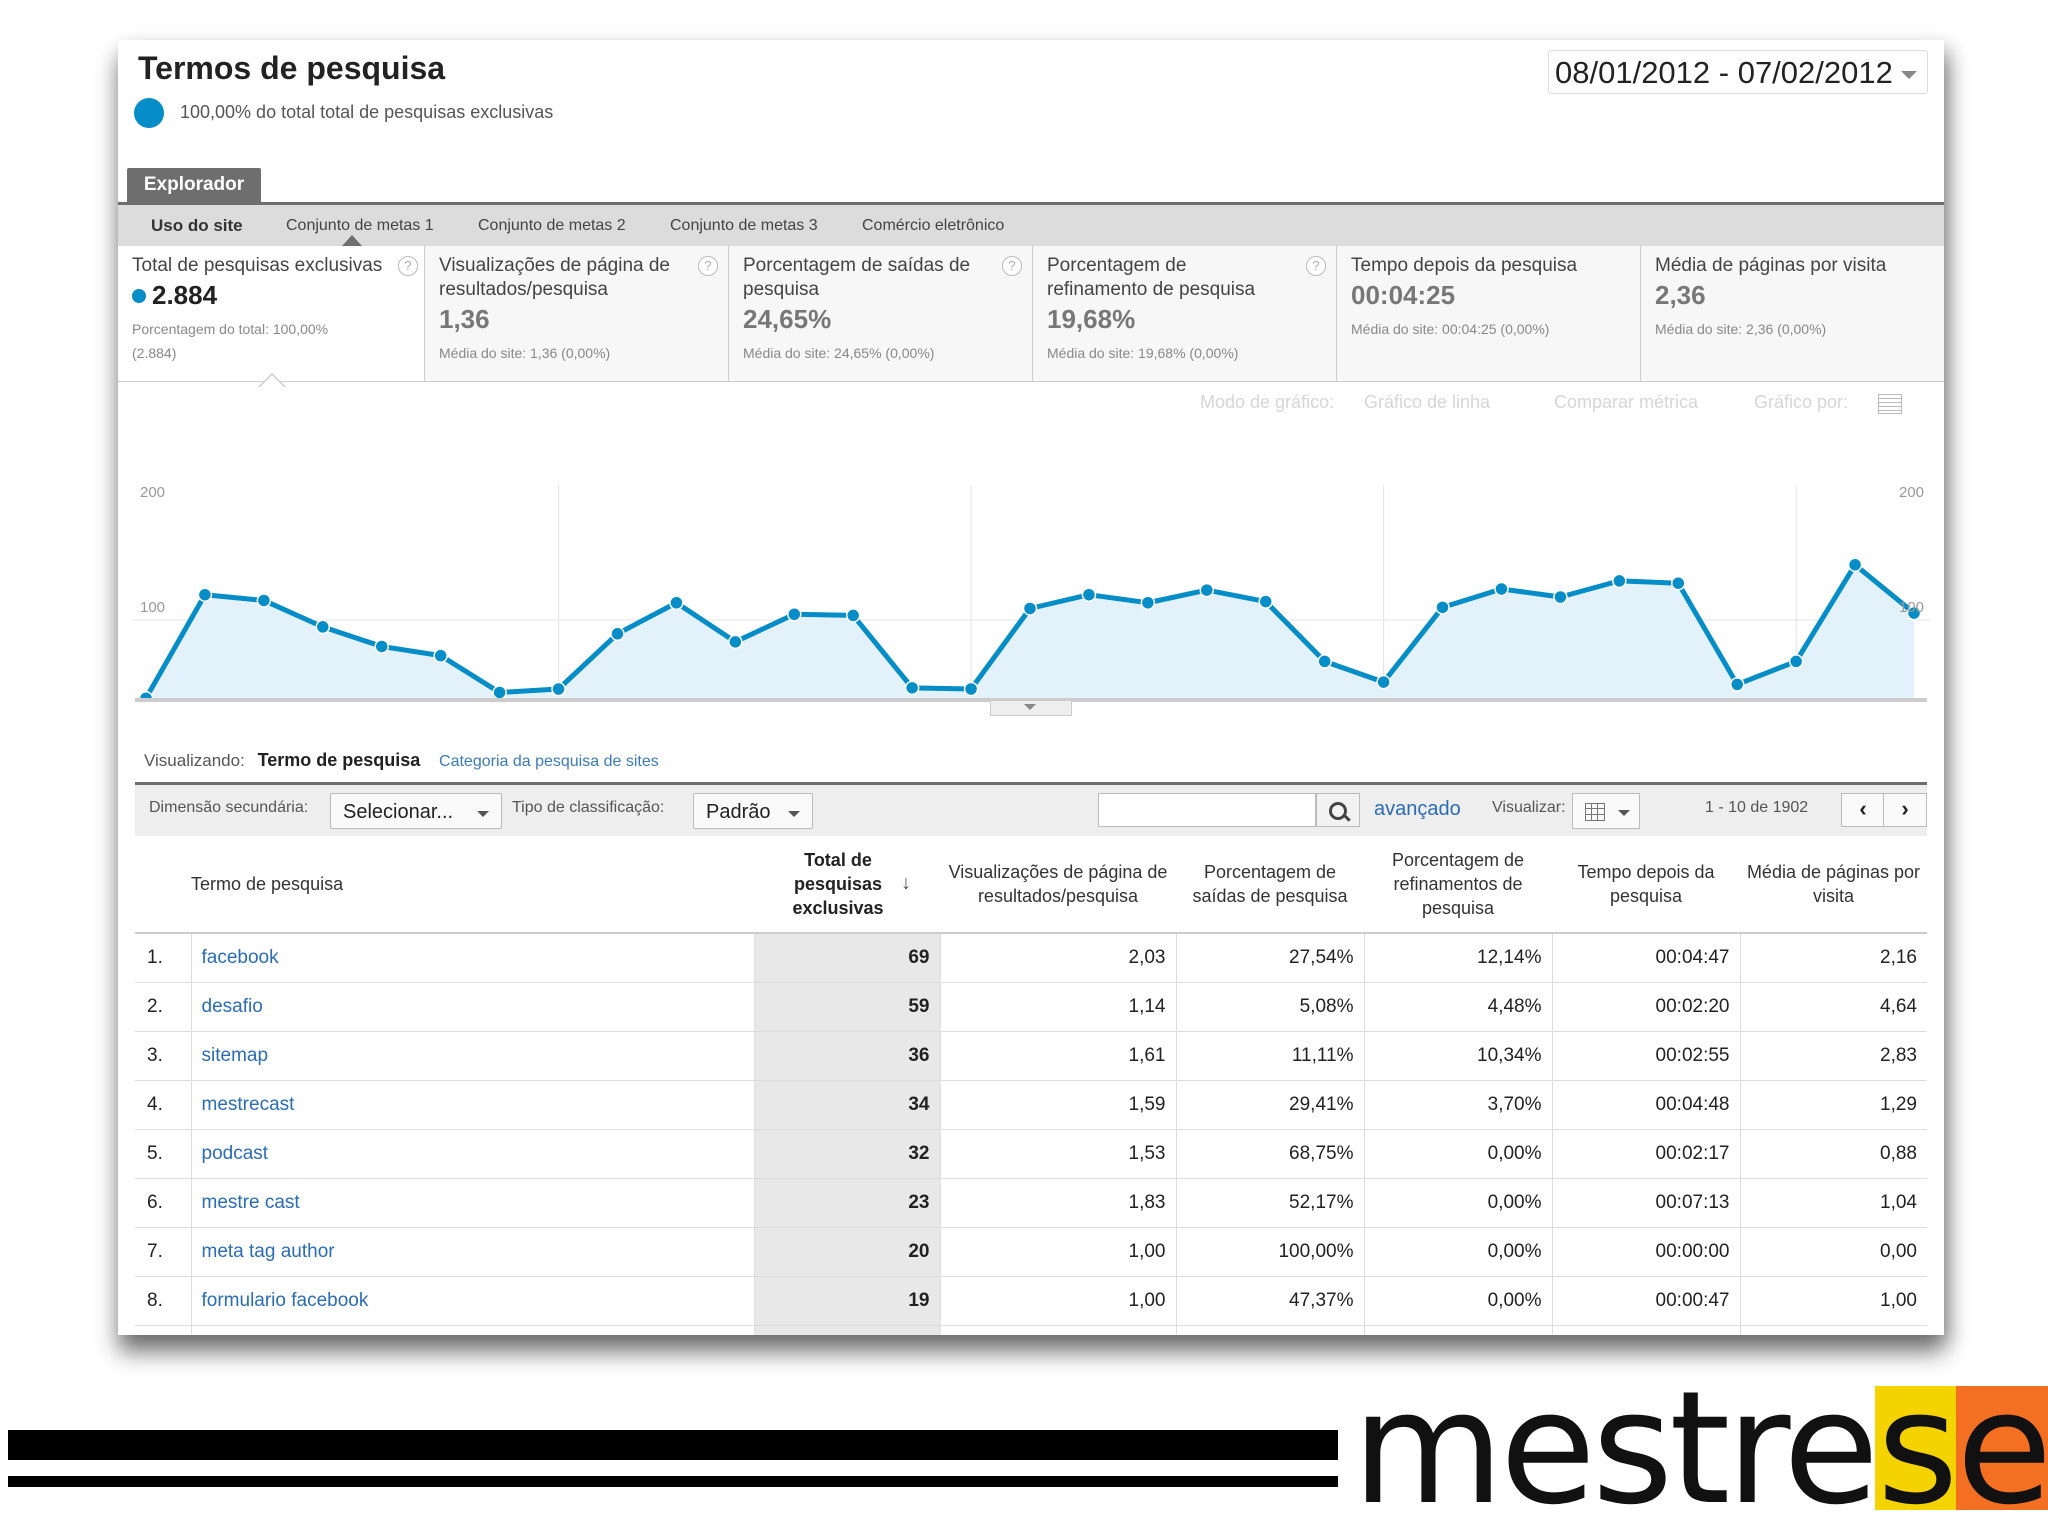 The image size is (2048, 1539). I want to click on table-cell: 00:07:13, so click(1645, 1203).